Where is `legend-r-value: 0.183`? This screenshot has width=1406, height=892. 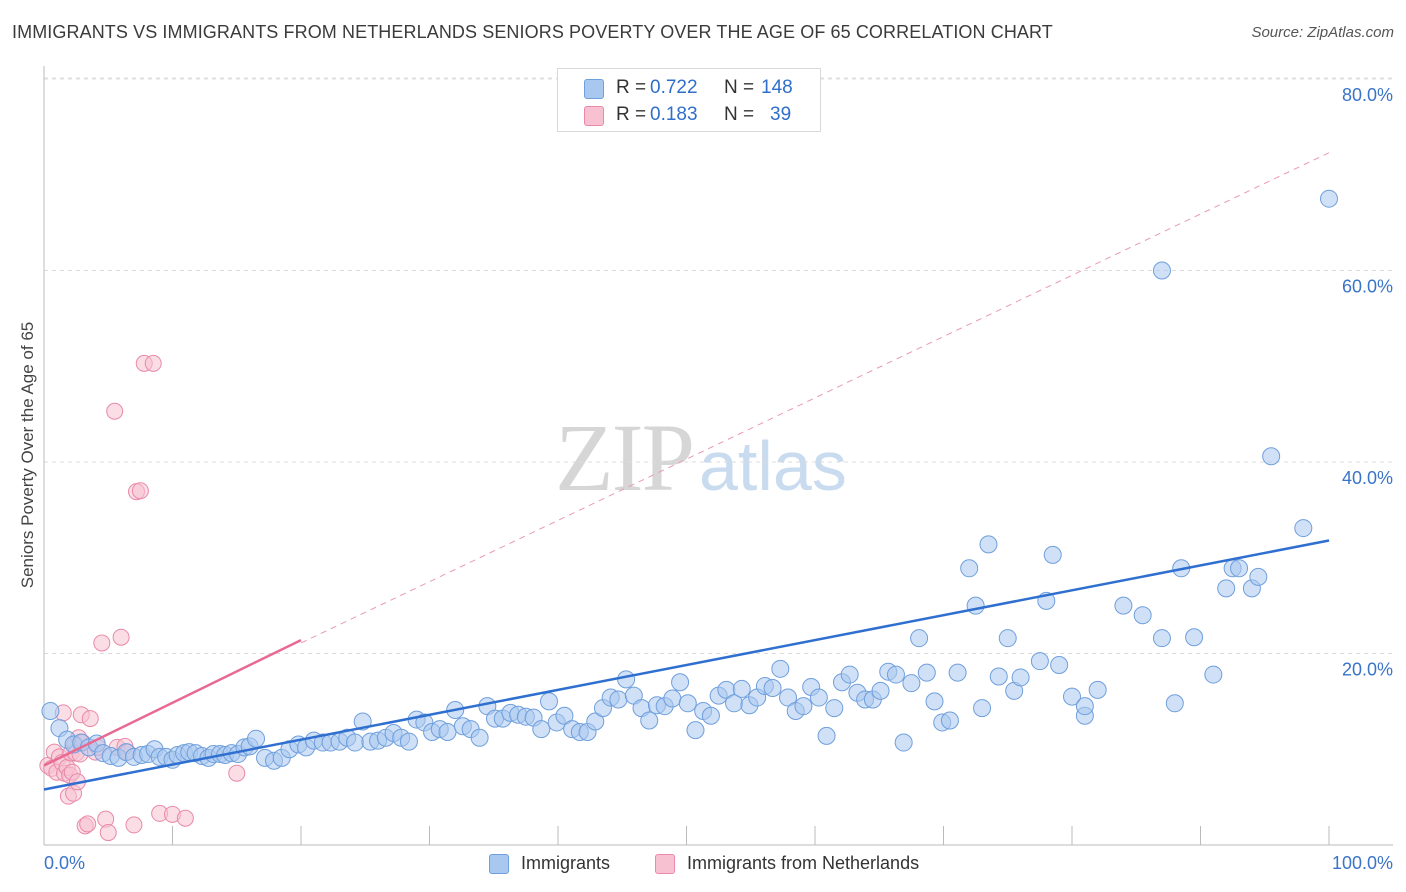 legend-r-value: 0.183 is located at coordinates (674, 114).